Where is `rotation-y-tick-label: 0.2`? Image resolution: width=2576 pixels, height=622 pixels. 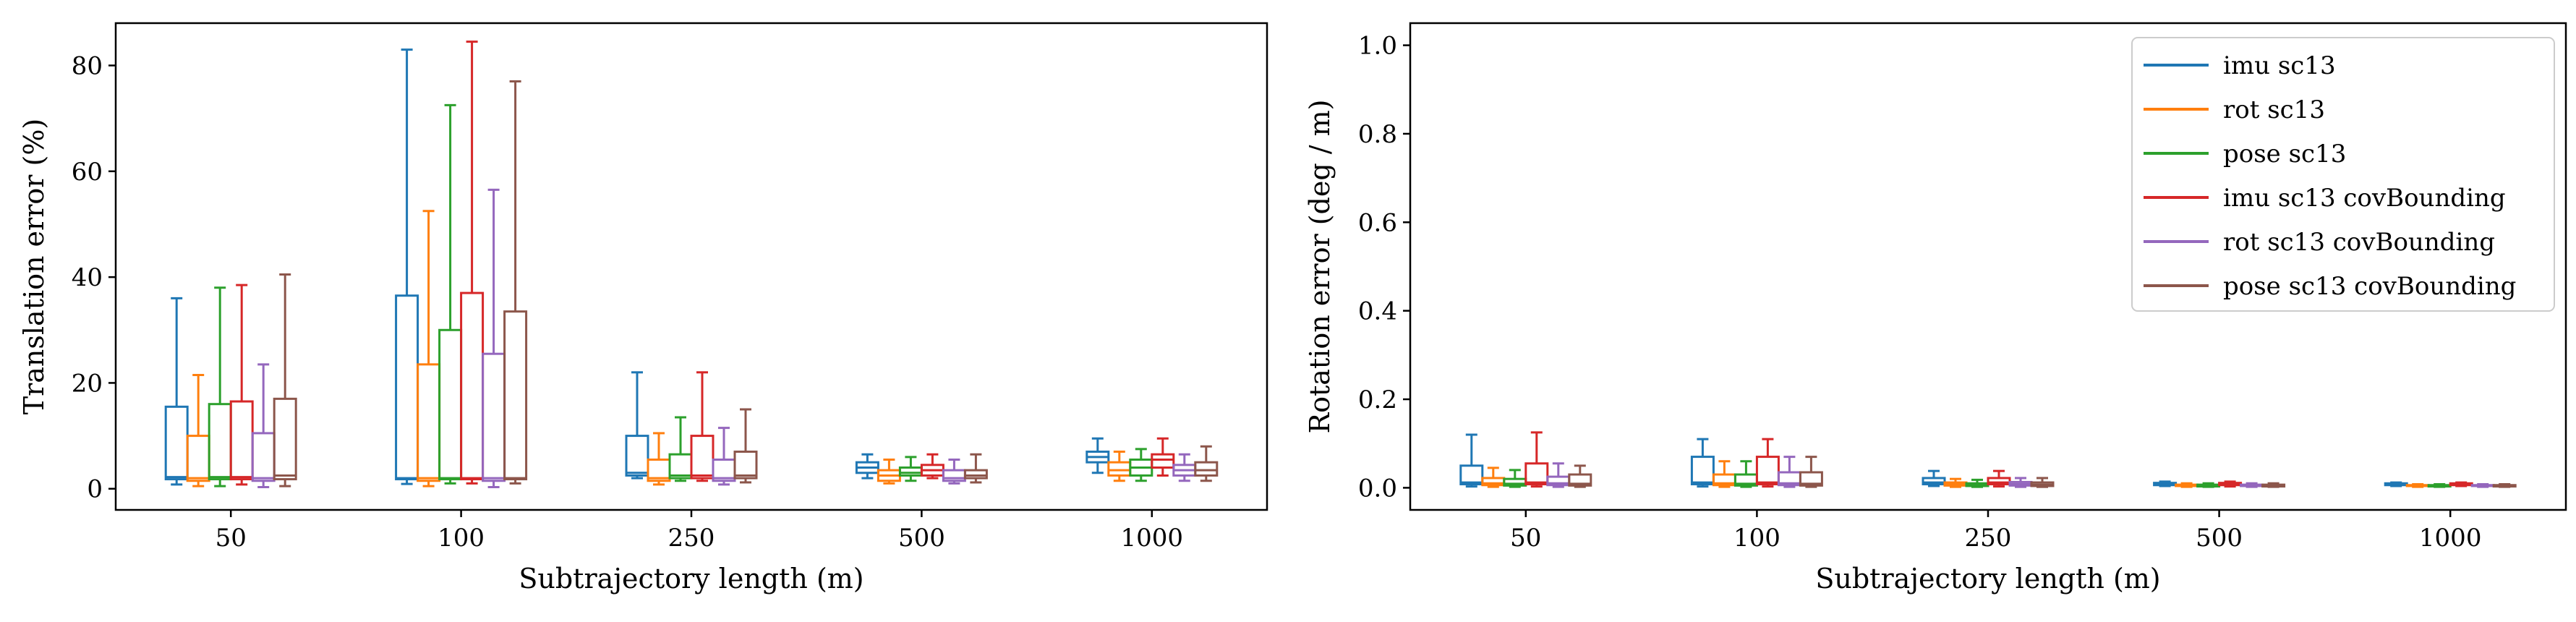
rotation-y-tick-label: 0.2 is located at coordinates (1377, 399).